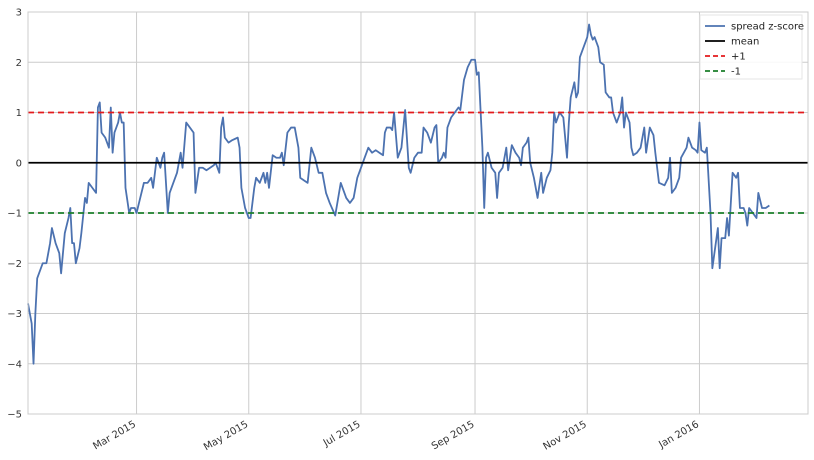 The width and height of the screenshot is (814, 460). Describe the element at coordinates (14, 415) in the screenshot. I see `y-tick-label: −5` at that location.